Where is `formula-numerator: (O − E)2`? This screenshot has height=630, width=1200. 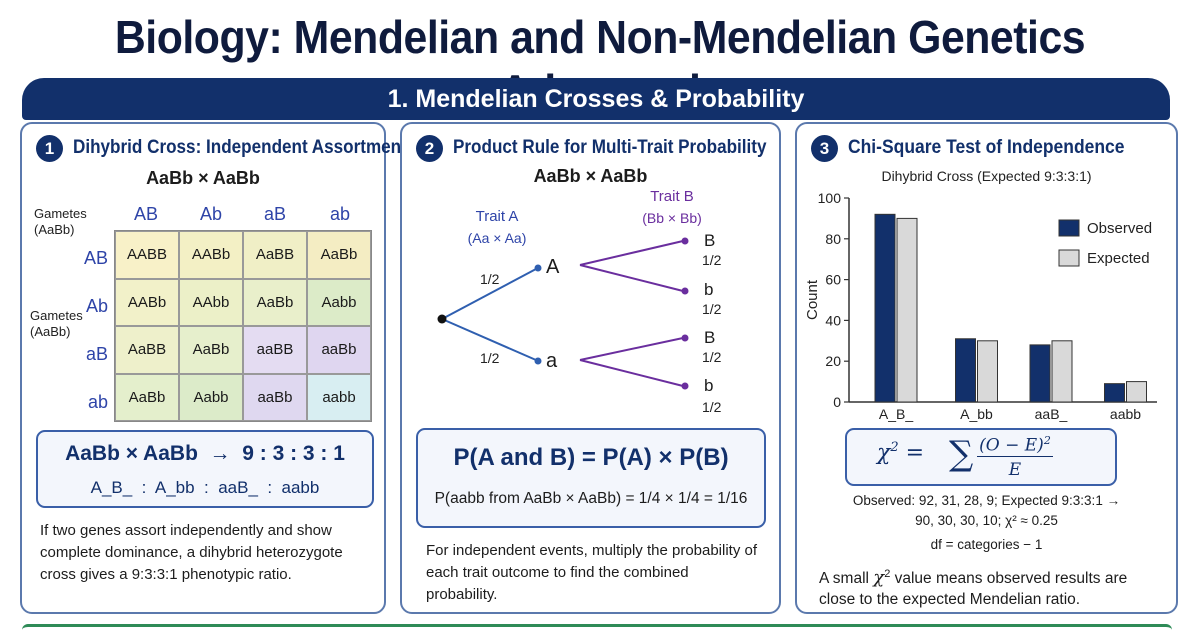 formula-numerator: (O − E)2 is located at coordinates (1015, 445).